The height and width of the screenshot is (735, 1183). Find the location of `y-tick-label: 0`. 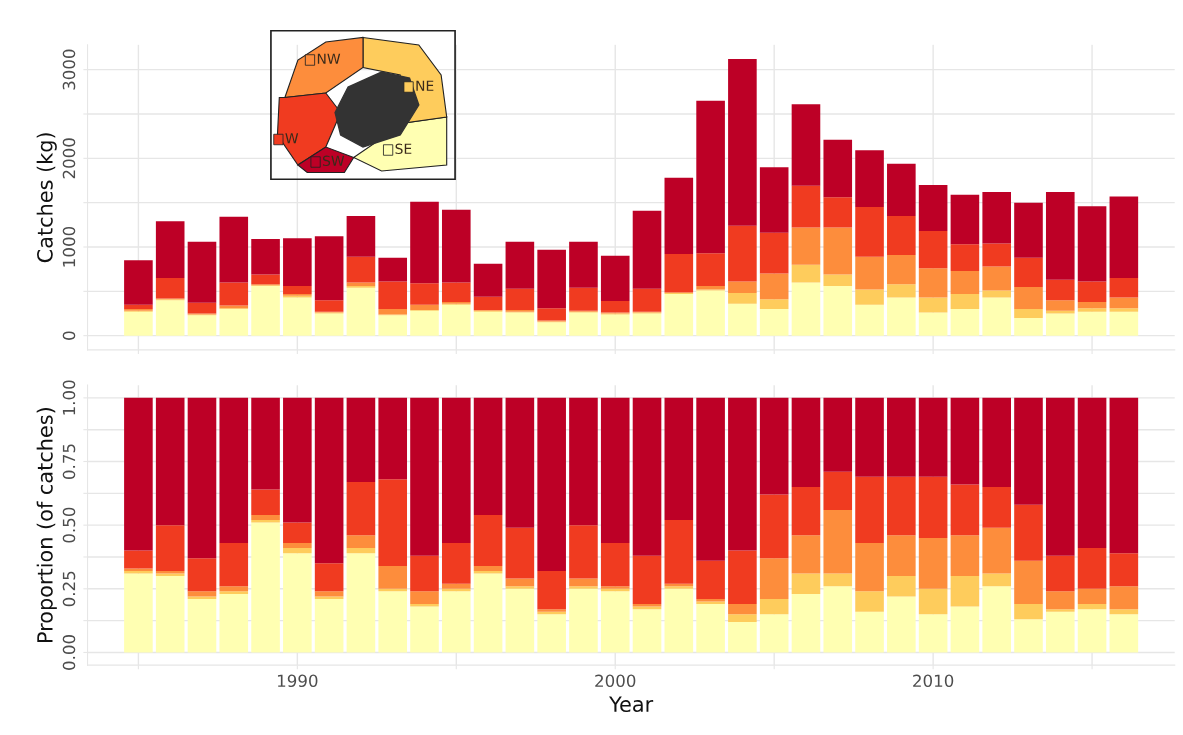

y-tick-label: 0 is located at coordinates (69, 335).